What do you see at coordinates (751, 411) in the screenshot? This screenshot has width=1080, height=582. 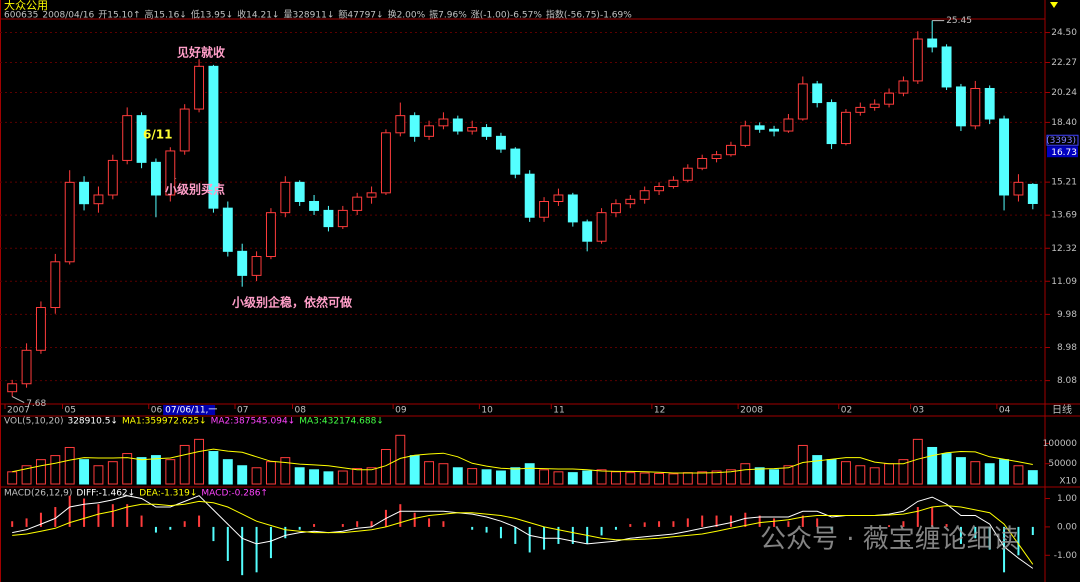 I see `x-tick-label: 2008` at bounding box center [751, 411].